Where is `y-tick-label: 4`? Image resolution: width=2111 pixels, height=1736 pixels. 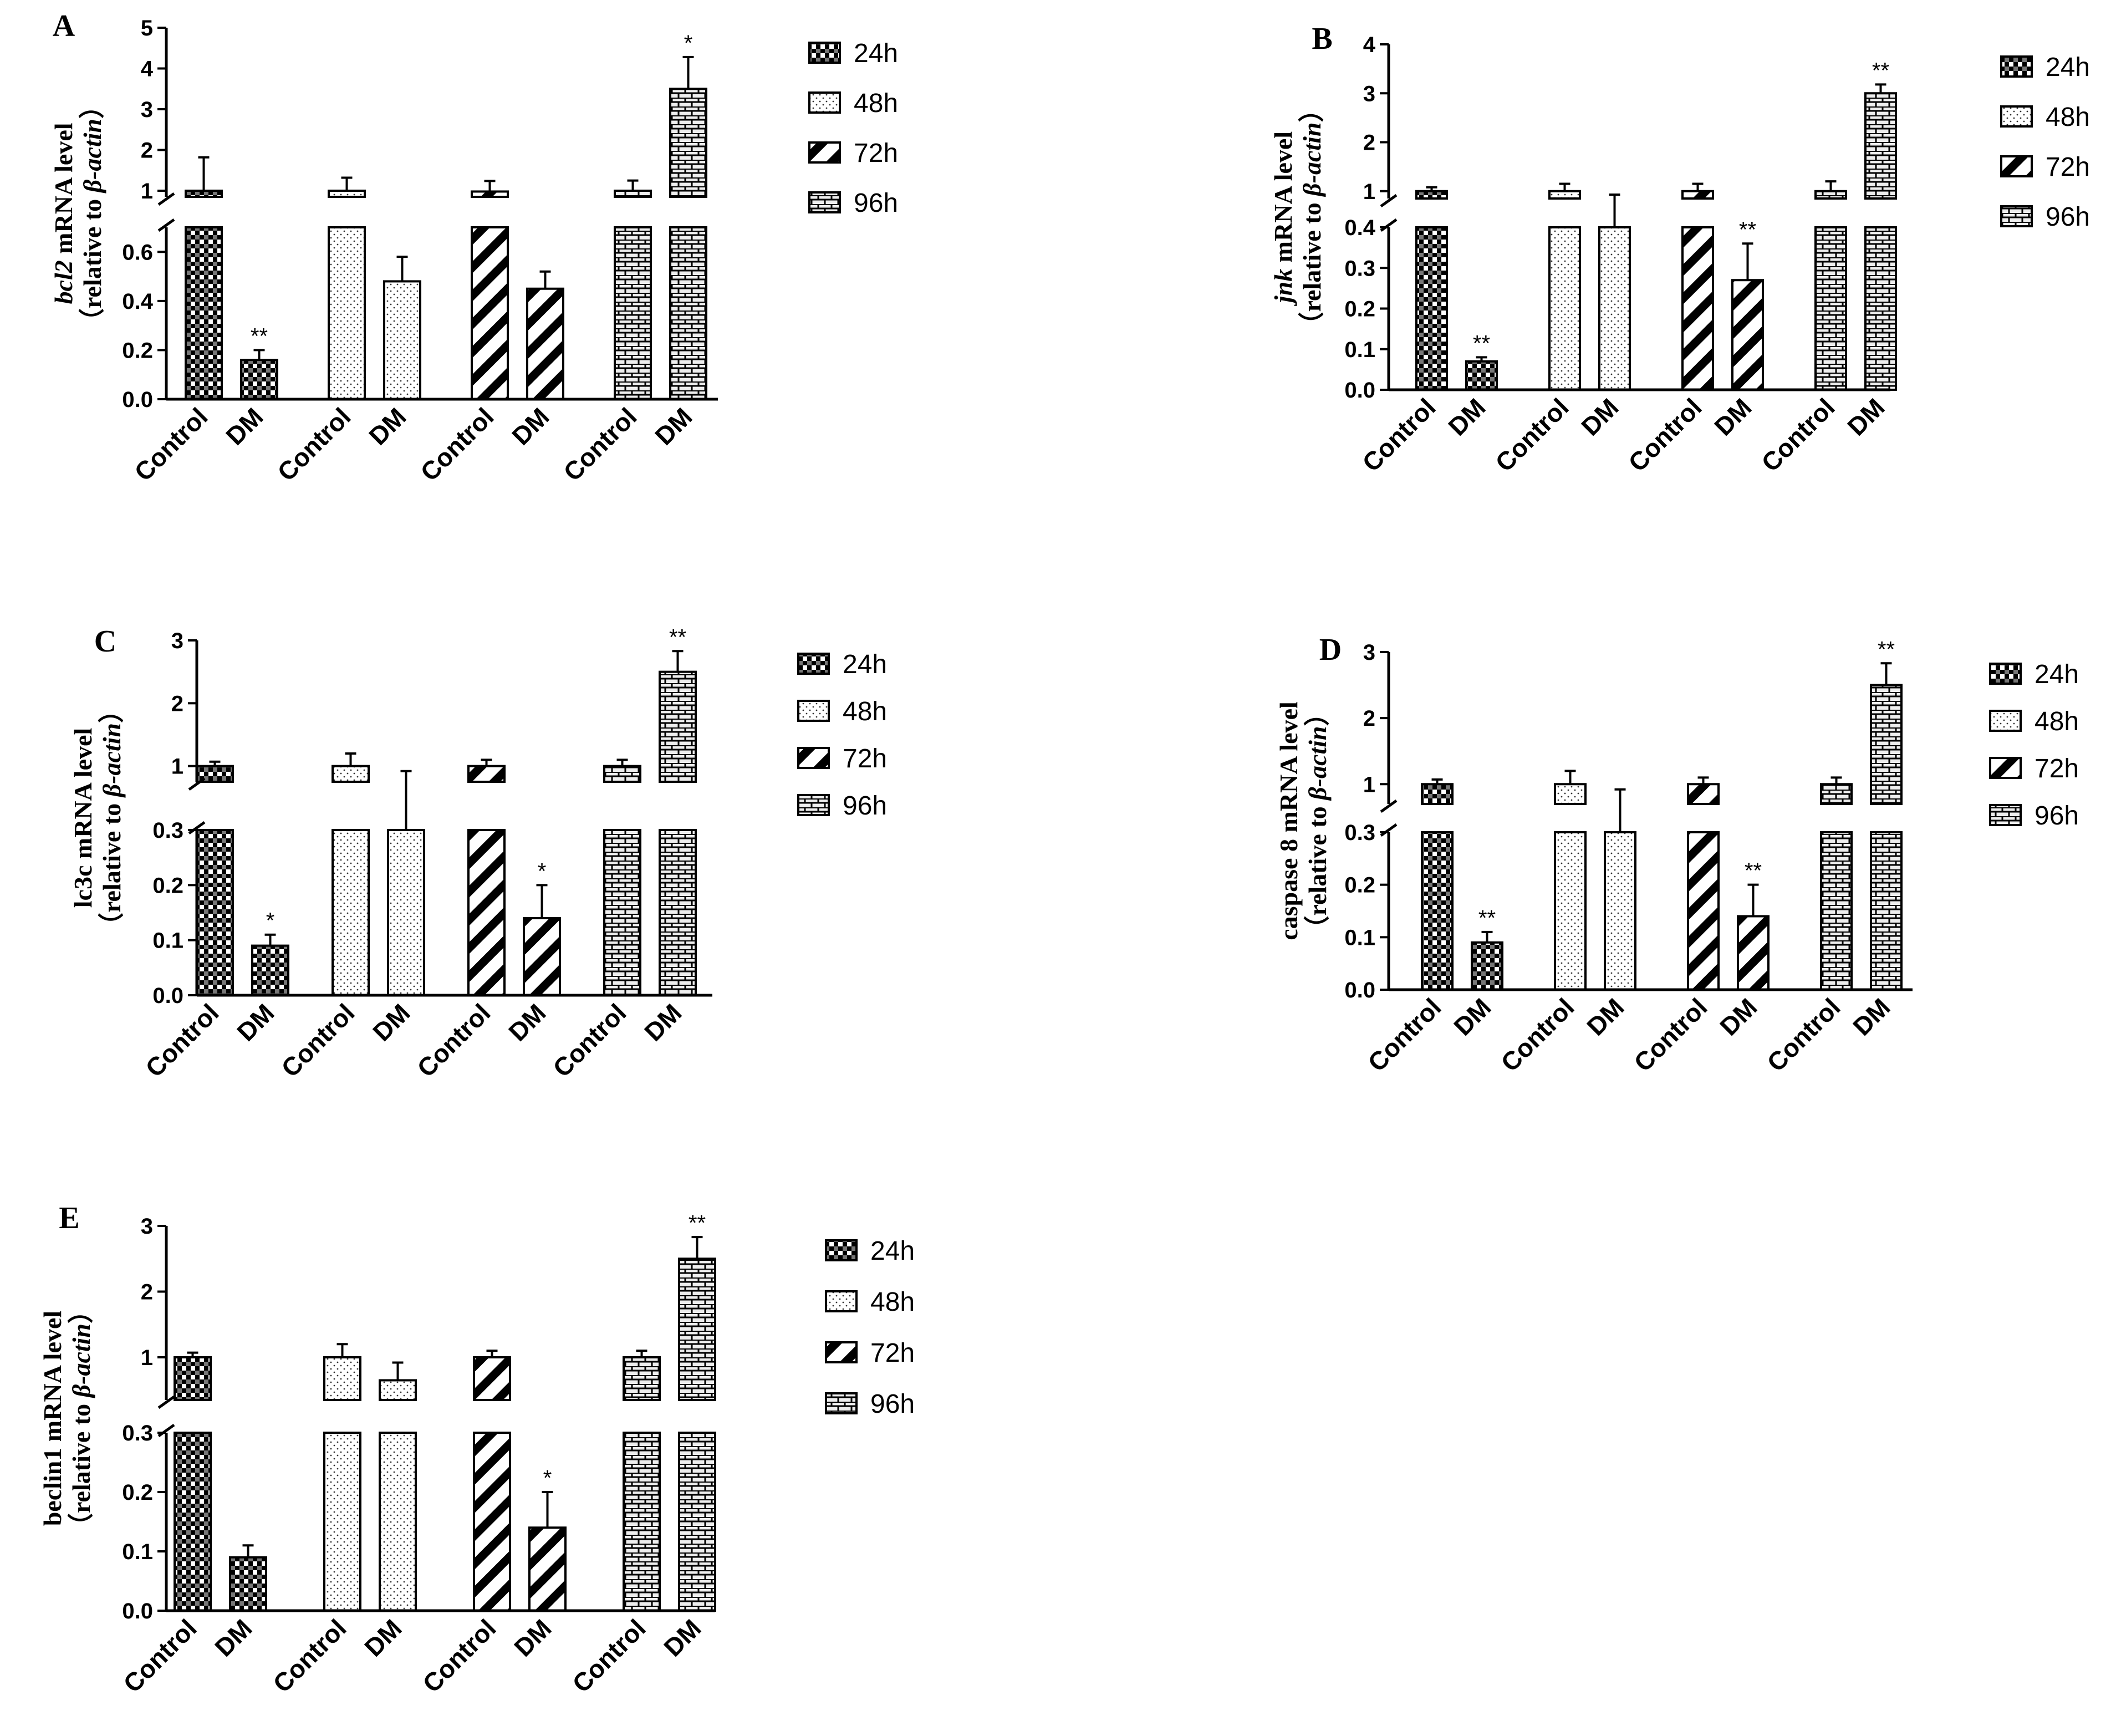
y-tick-label: 4 is located at coordinates (1369, 45).